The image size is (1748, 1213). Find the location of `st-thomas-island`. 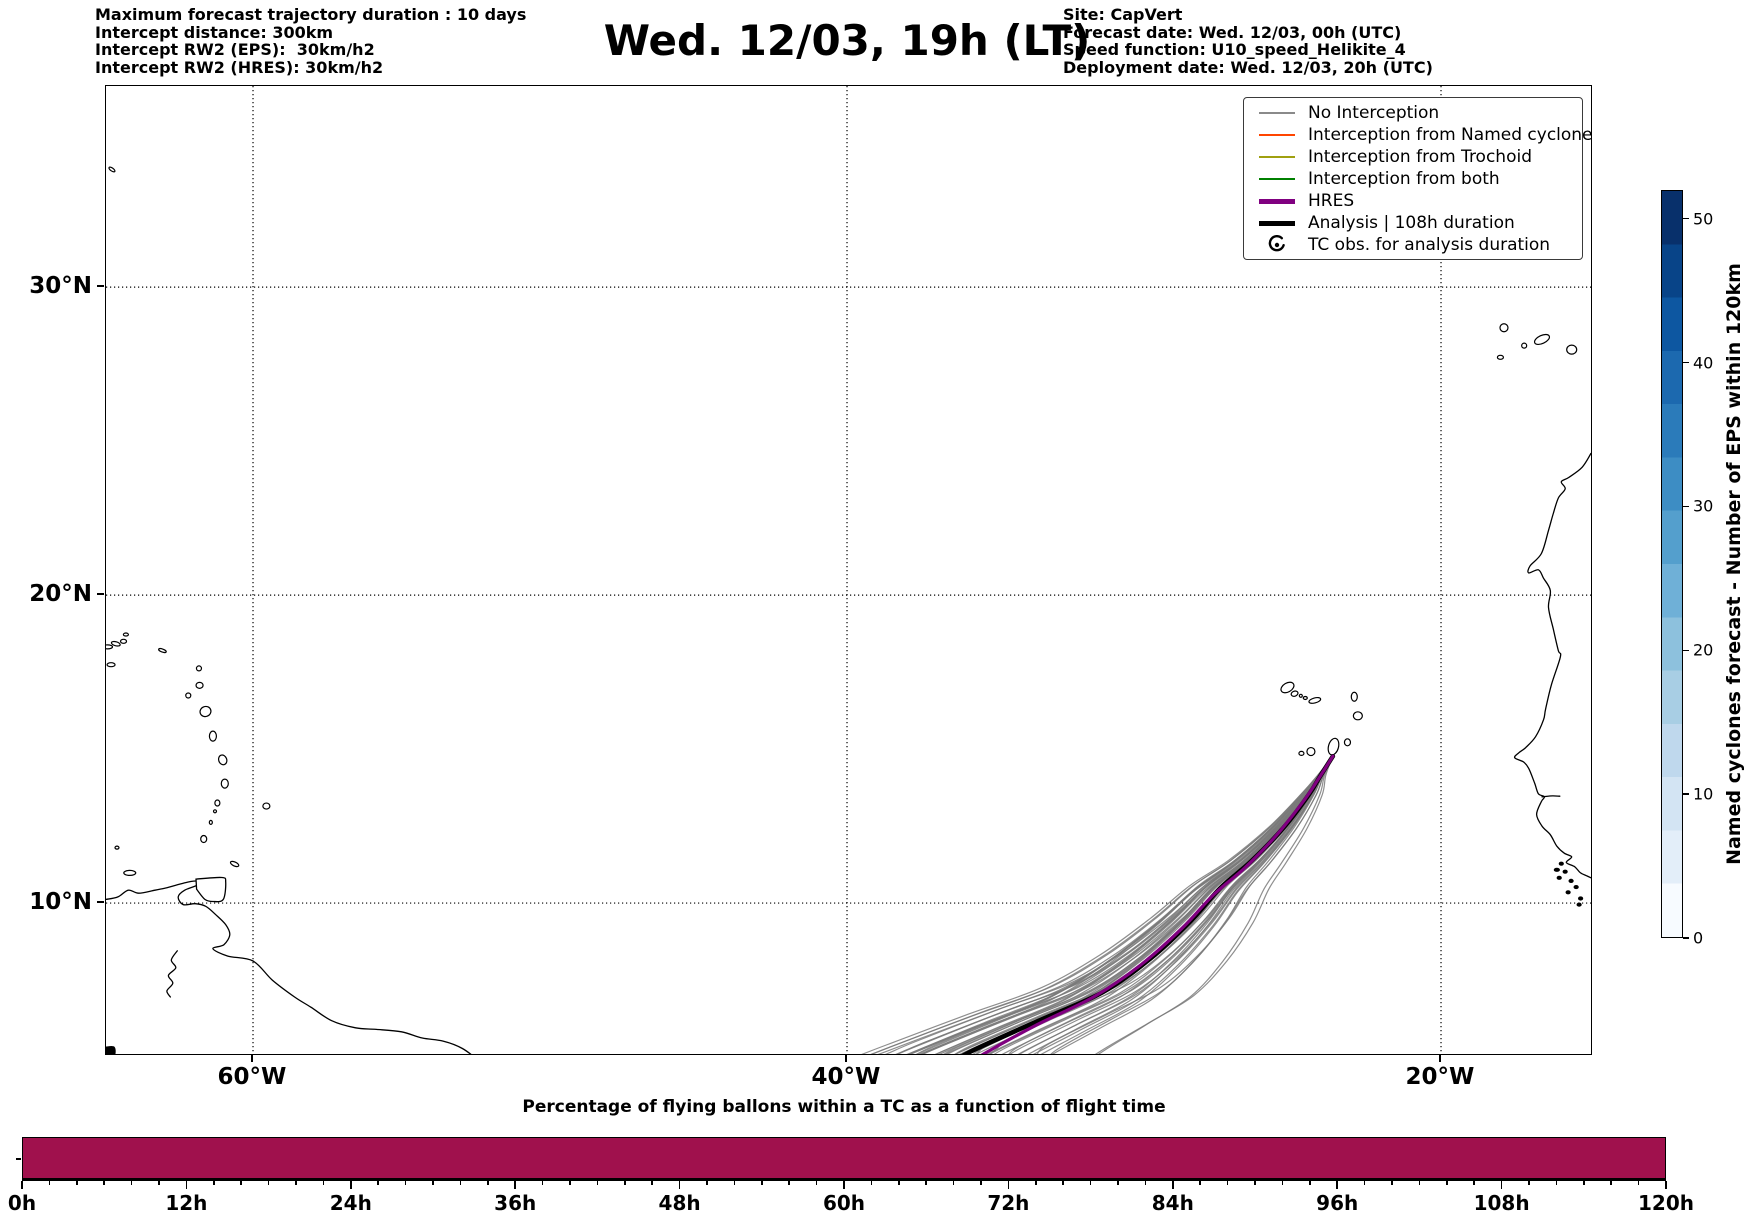

st-thomas-island is located at coordinates (110, 647).